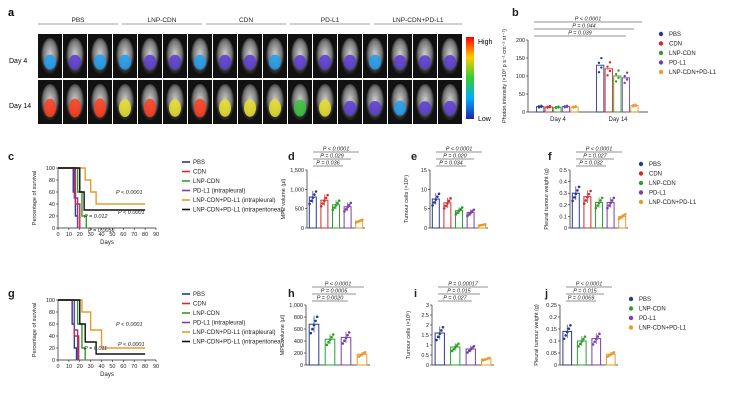 The image size is (750, 410). Describe the element at coordinates (425, 336) in the screenshot. I see `y-tick-label: 1.5` at that location.